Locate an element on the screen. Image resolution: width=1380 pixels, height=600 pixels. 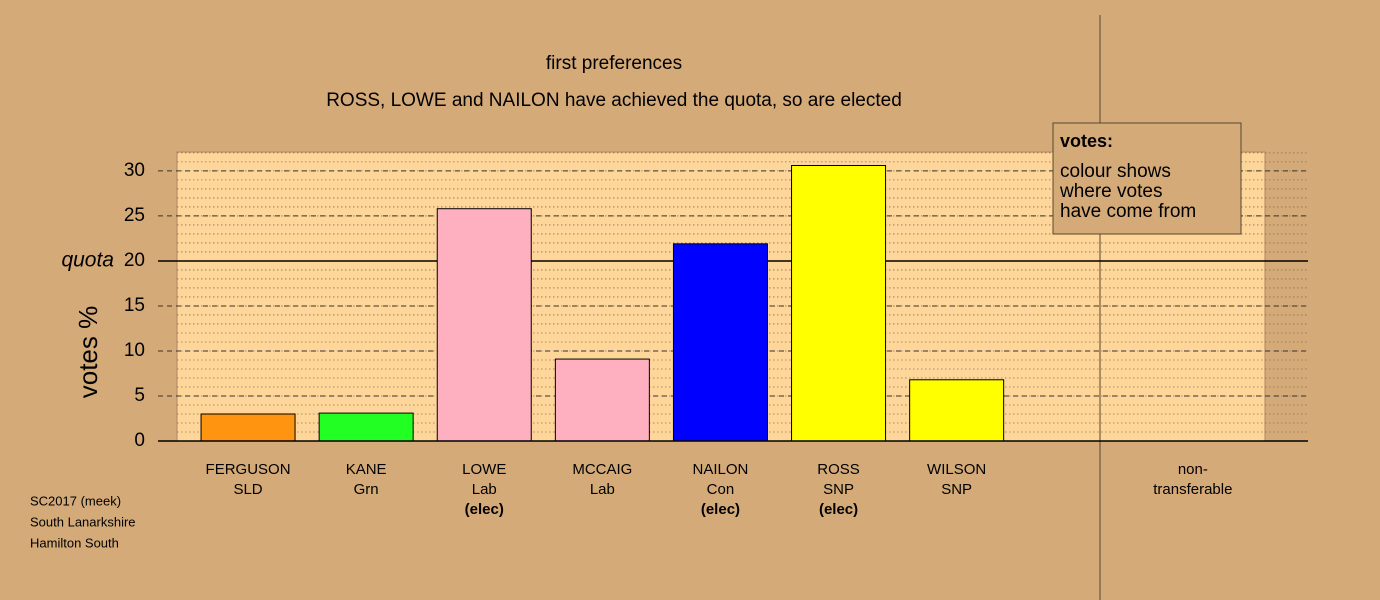
quota-label: quota is located at coordinates (87, 259).